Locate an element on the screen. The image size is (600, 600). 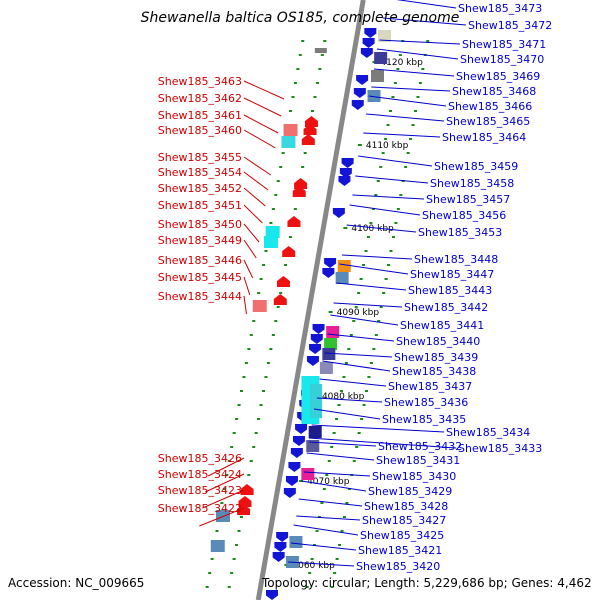
gene-label-shew185_3439: Shew185_3439 is located at coordinates (436, 357).